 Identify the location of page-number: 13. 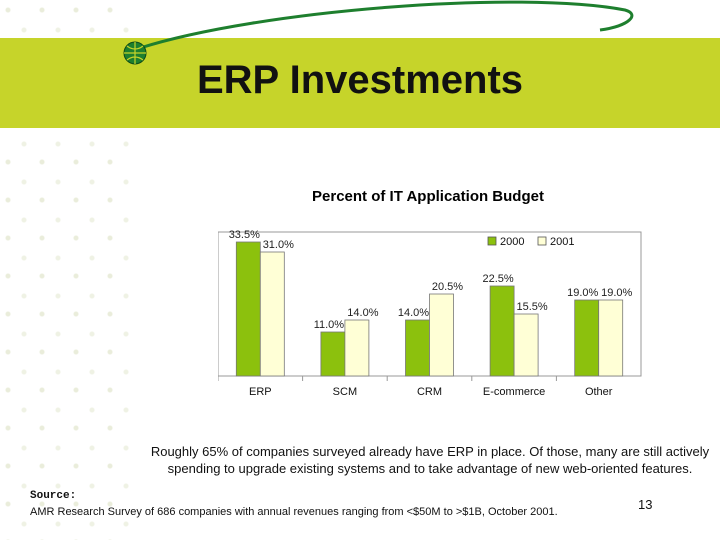
(645, 504).